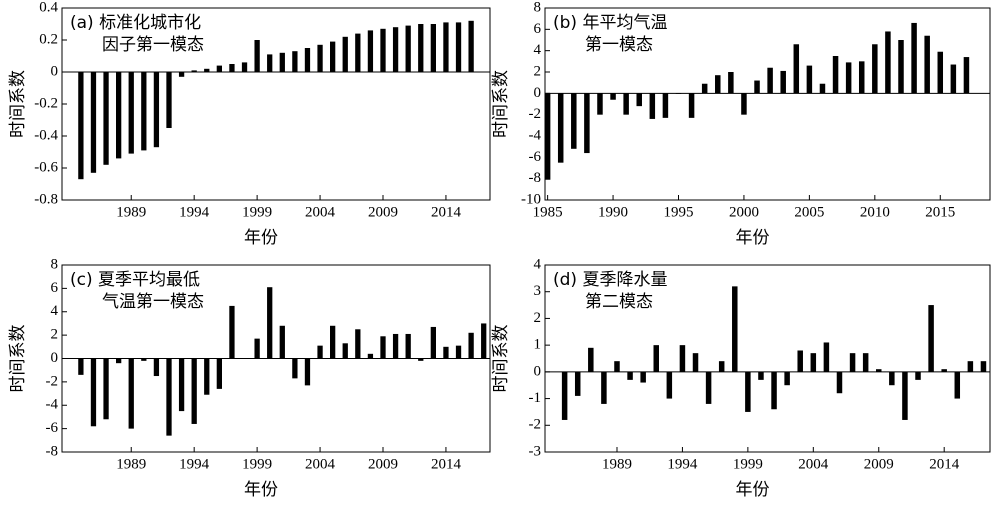 The height and width of the screenshot is (509, 1000). What do you see at coordinates (46, 167) in the screenshot?
I see `y-tick-label: -0.6` at bounding box center [46, 167].